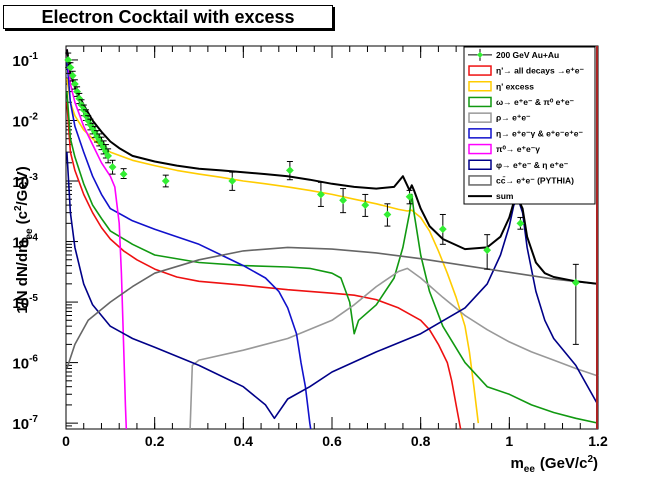 The image size is (664, 477). What do you see at coordinates (244, 441) in the screenshot?
I see `x-tick-label: 0.4` at bounding box center [244, 441].